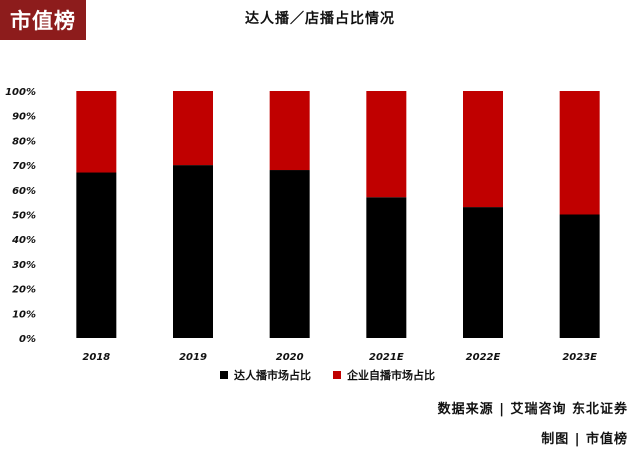 This screenshot has height=450, width=640. I want to click on y-tick-label: 70%, so click(24, 166).